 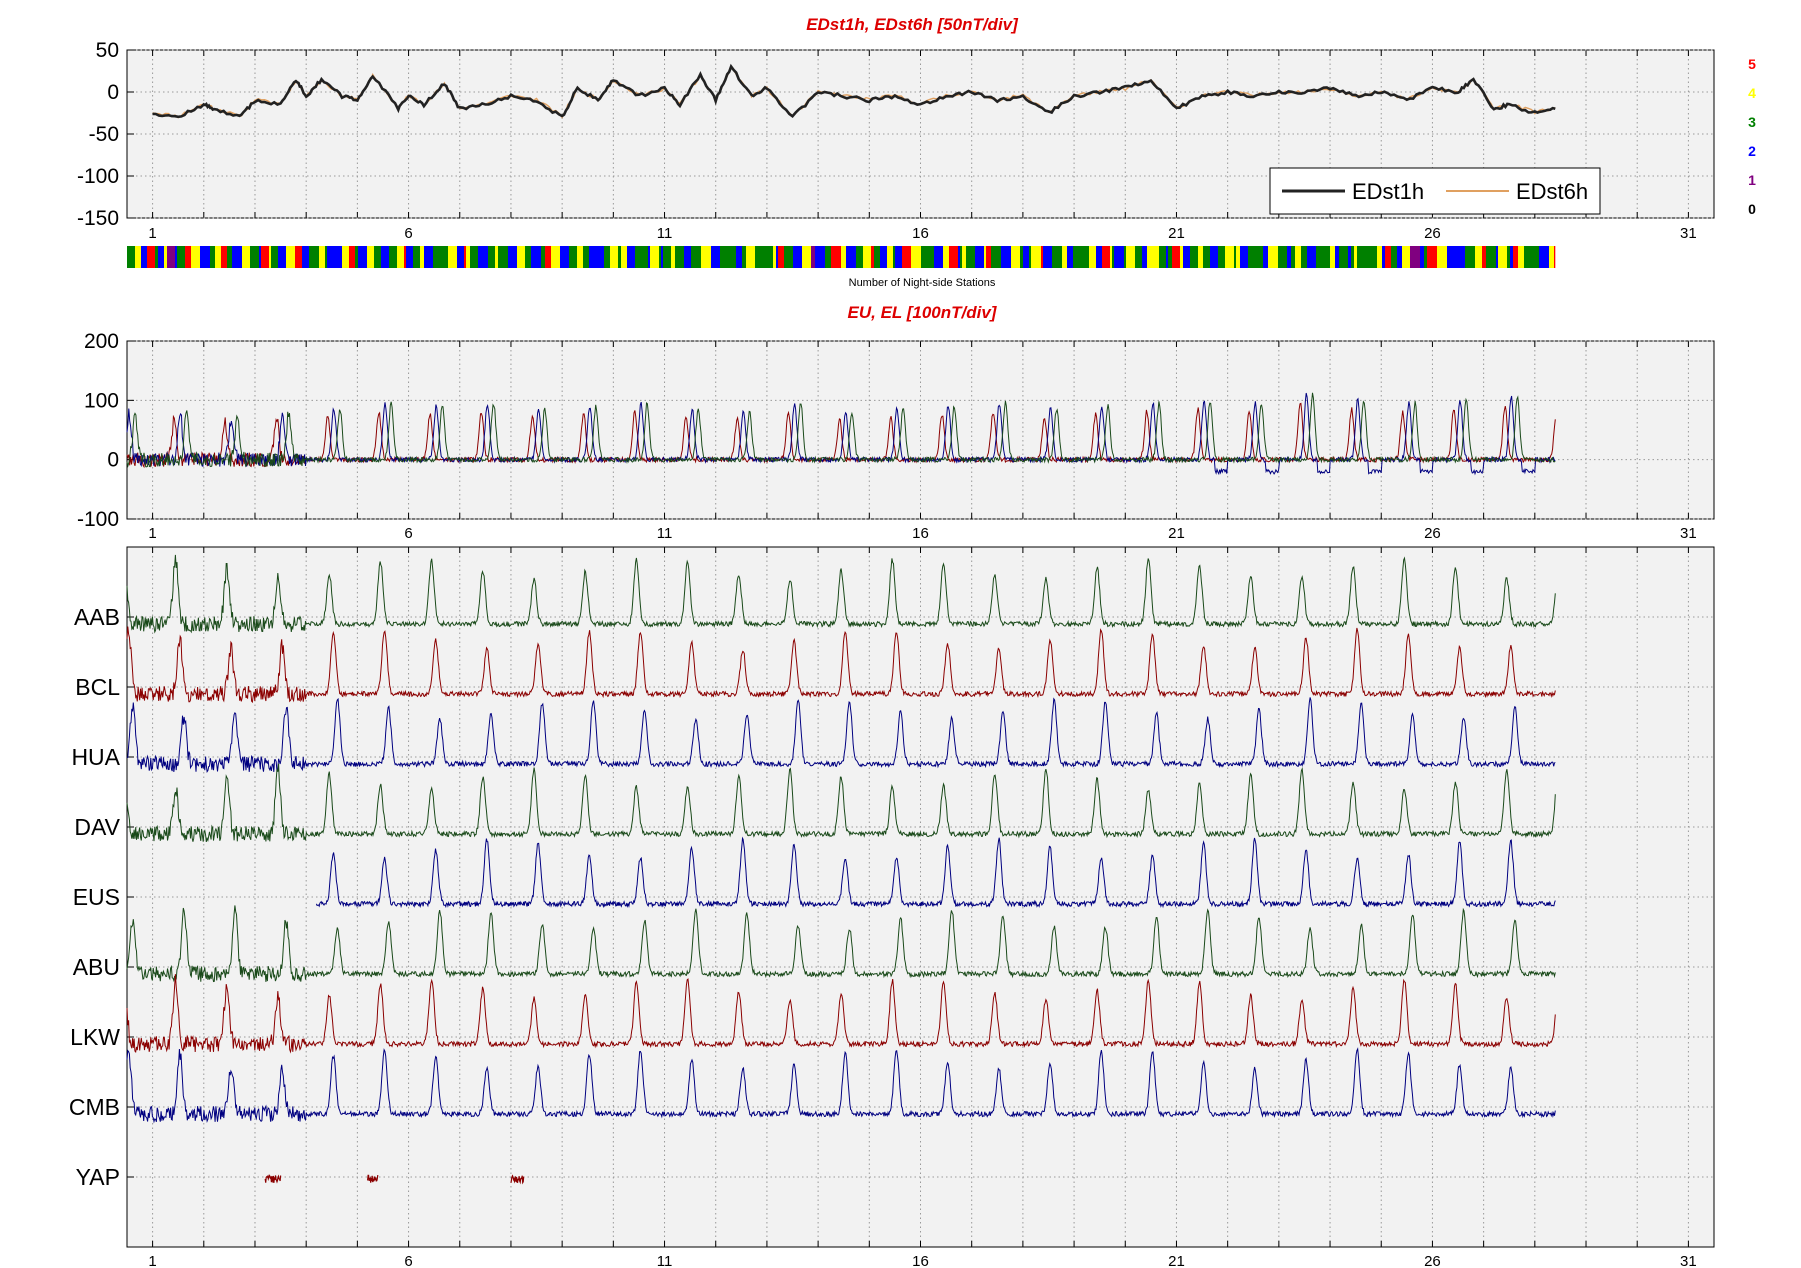 What do you see at coordinates (95, 1037) in the screenshot?
I see `station-label-lkw: LKW` at bounding box center [95, 1037].